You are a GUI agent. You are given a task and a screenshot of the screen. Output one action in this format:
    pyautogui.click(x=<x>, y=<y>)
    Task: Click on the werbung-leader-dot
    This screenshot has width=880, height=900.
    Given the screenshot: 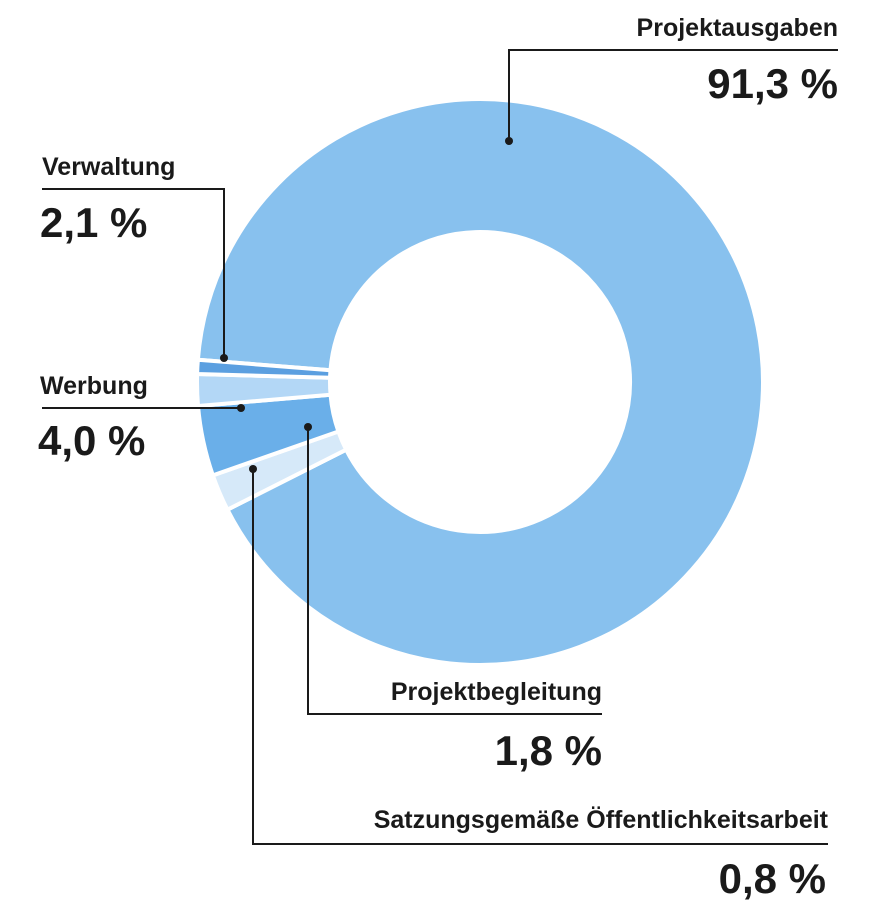 What is the action you would take?
    pyautogui.click(x=241, y=408)
    